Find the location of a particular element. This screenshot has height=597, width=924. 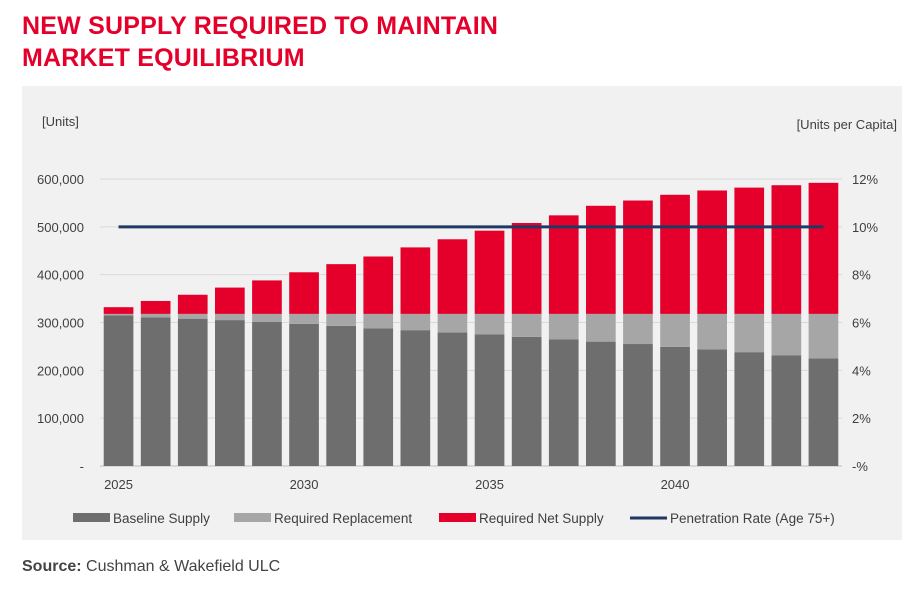

x-tick-label: 2025 is located at coordinates (118, 484).